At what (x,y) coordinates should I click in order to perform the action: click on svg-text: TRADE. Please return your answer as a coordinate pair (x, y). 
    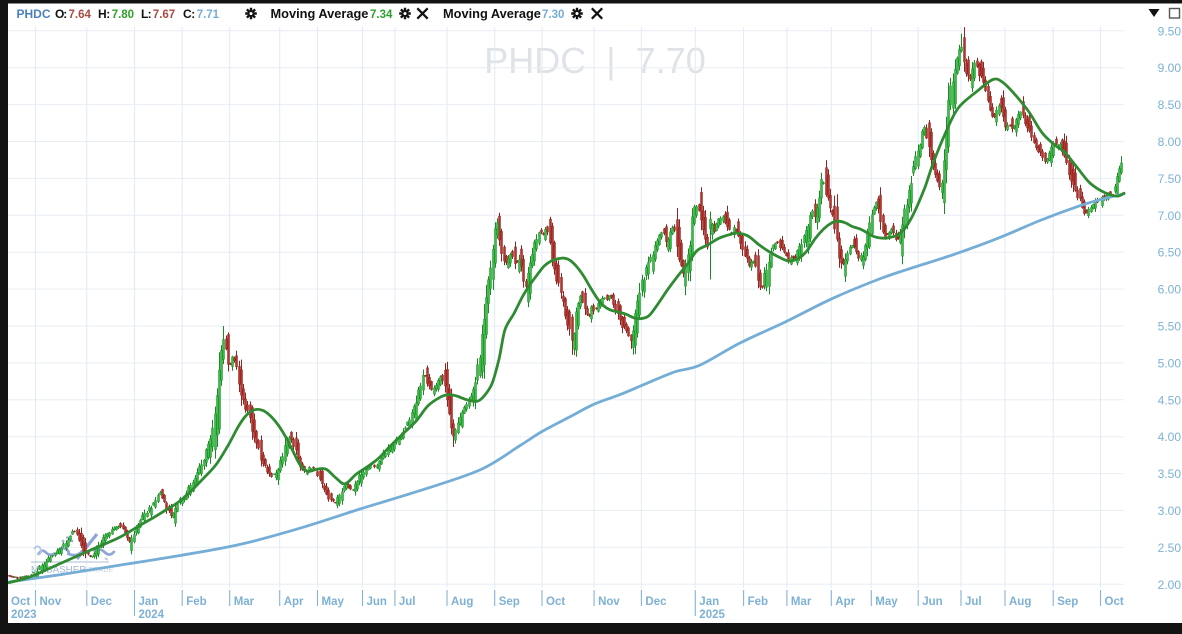
    Looking at the image, I should click on (101, 570).